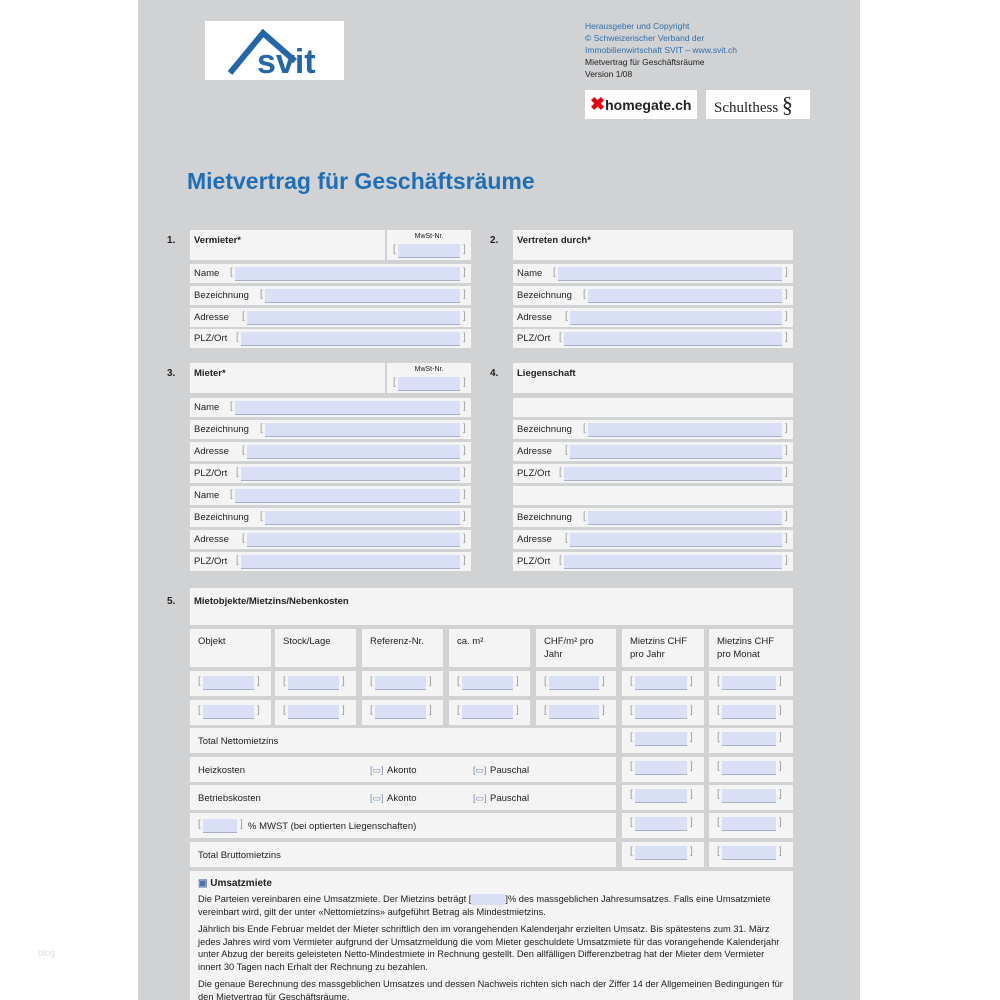 Image resolution: width=1000 pixels, height=1000 pixels. Describe the element at coordinates (510, 798) in the screenshot. I see `option-label: Pauschal` at that location.